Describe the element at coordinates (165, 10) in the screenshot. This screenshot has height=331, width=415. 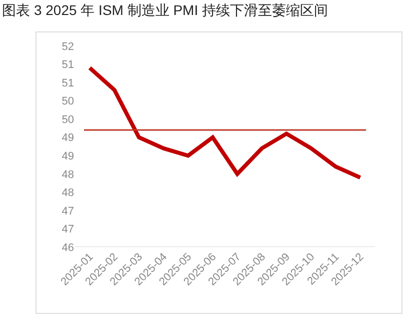
I see `chart-title: 图表 3 2025 年 ISM 制造业 PMI 持续下滑至萎缩区间` at that location.